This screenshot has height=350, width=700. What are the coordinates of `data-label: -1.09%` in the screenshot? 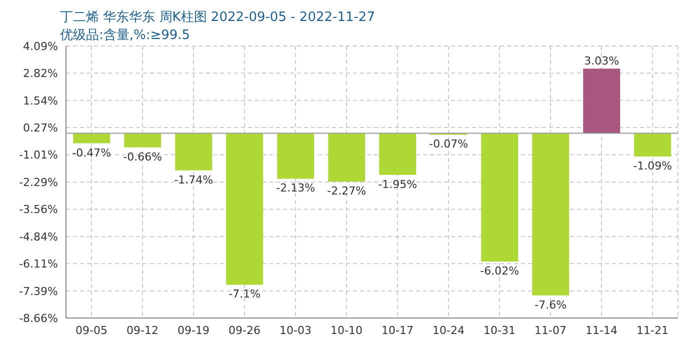 It's located at (652, 166).